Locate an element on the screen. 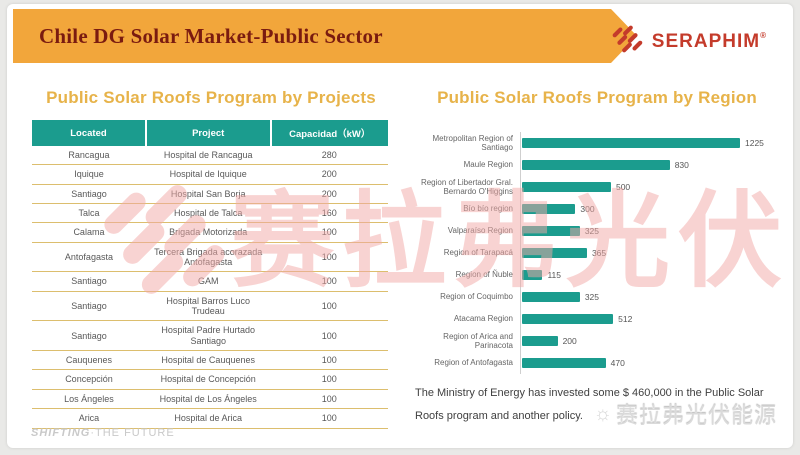 This screenshot has height=455, width=800. bar-category-label: Maule Region is located at coordinates (488, 165).